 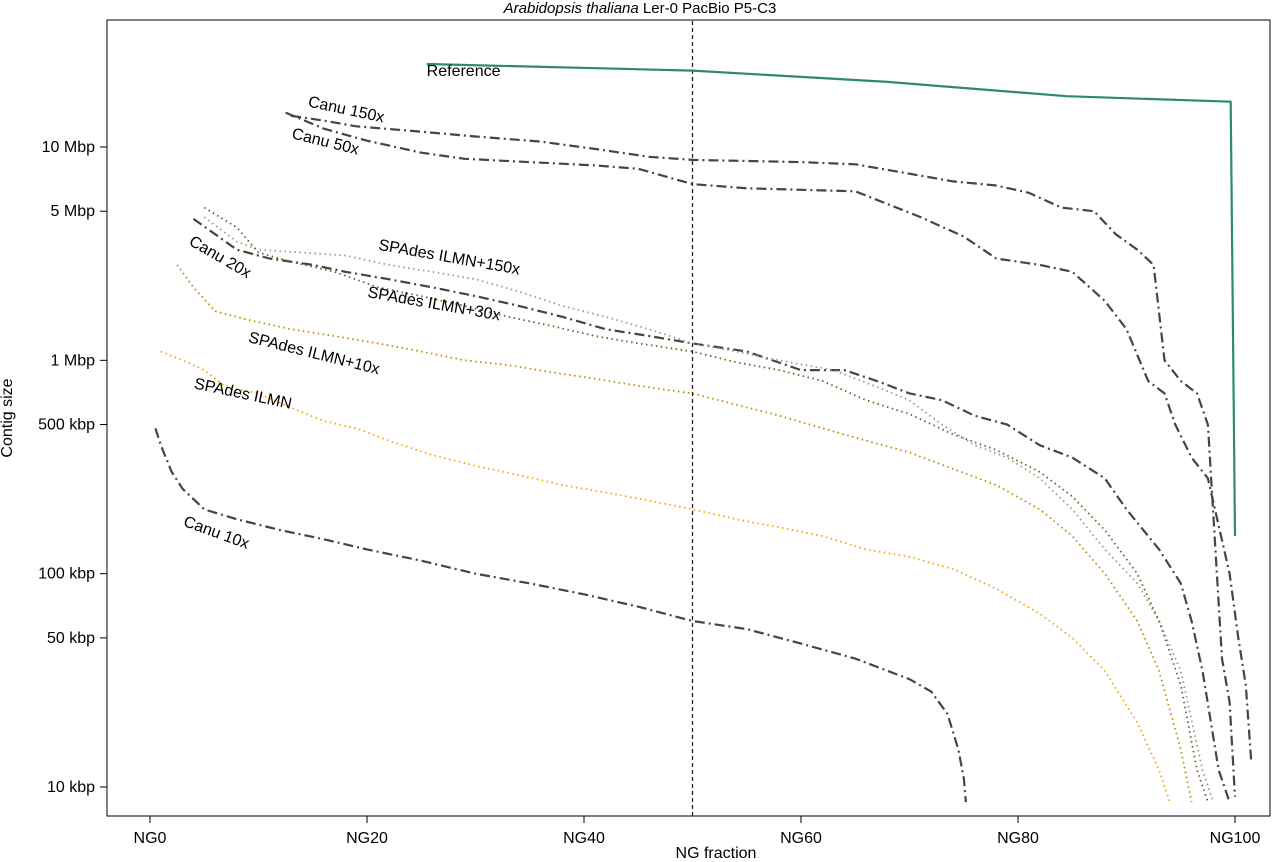 What do you see at coordinates (345, 110) in the screenshot?
I see `series-label-canu-150x: Canu 150x` at bounding box center [345, 110].